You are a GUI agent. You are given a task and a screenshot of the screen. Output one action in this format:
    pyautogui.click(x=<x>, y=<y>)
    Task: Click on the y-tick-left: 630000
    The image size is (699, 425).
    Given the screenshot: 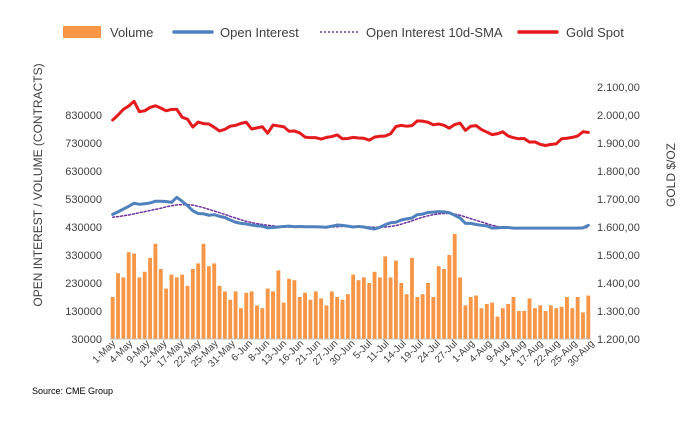 What is the action you would take?
    pyautogui.click(x=83, y=172)
    